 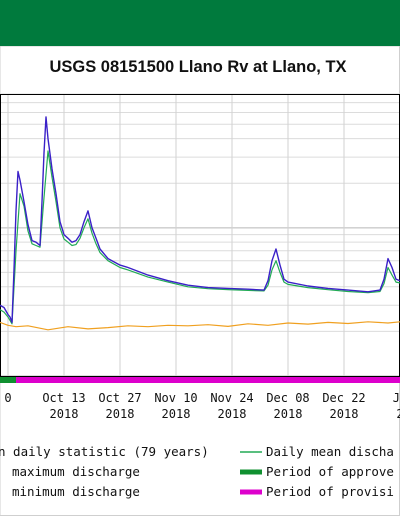 What do you see at coordinates (119, 398) in the screenshot?
I see `x-tick-label: Oct 27` at bounding box center [119, 398].